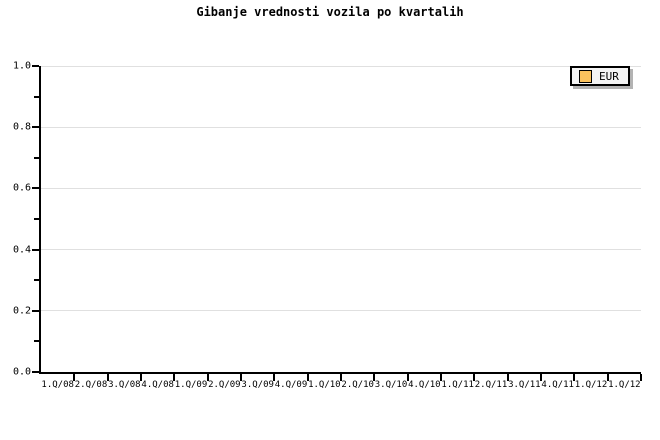  What do you see at coordinates (257, 385) in the screenshot?
I see `x-tick-label: 3.Q/09` at bounding box center [257, 385].